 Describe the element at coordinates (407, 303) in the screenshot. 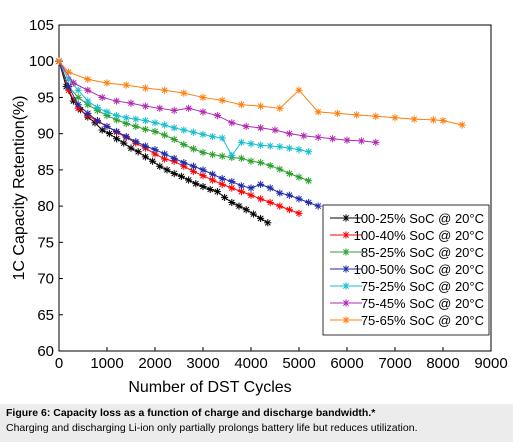

I see `legend-item: 75-45% SoC @ 20°C` at that location.